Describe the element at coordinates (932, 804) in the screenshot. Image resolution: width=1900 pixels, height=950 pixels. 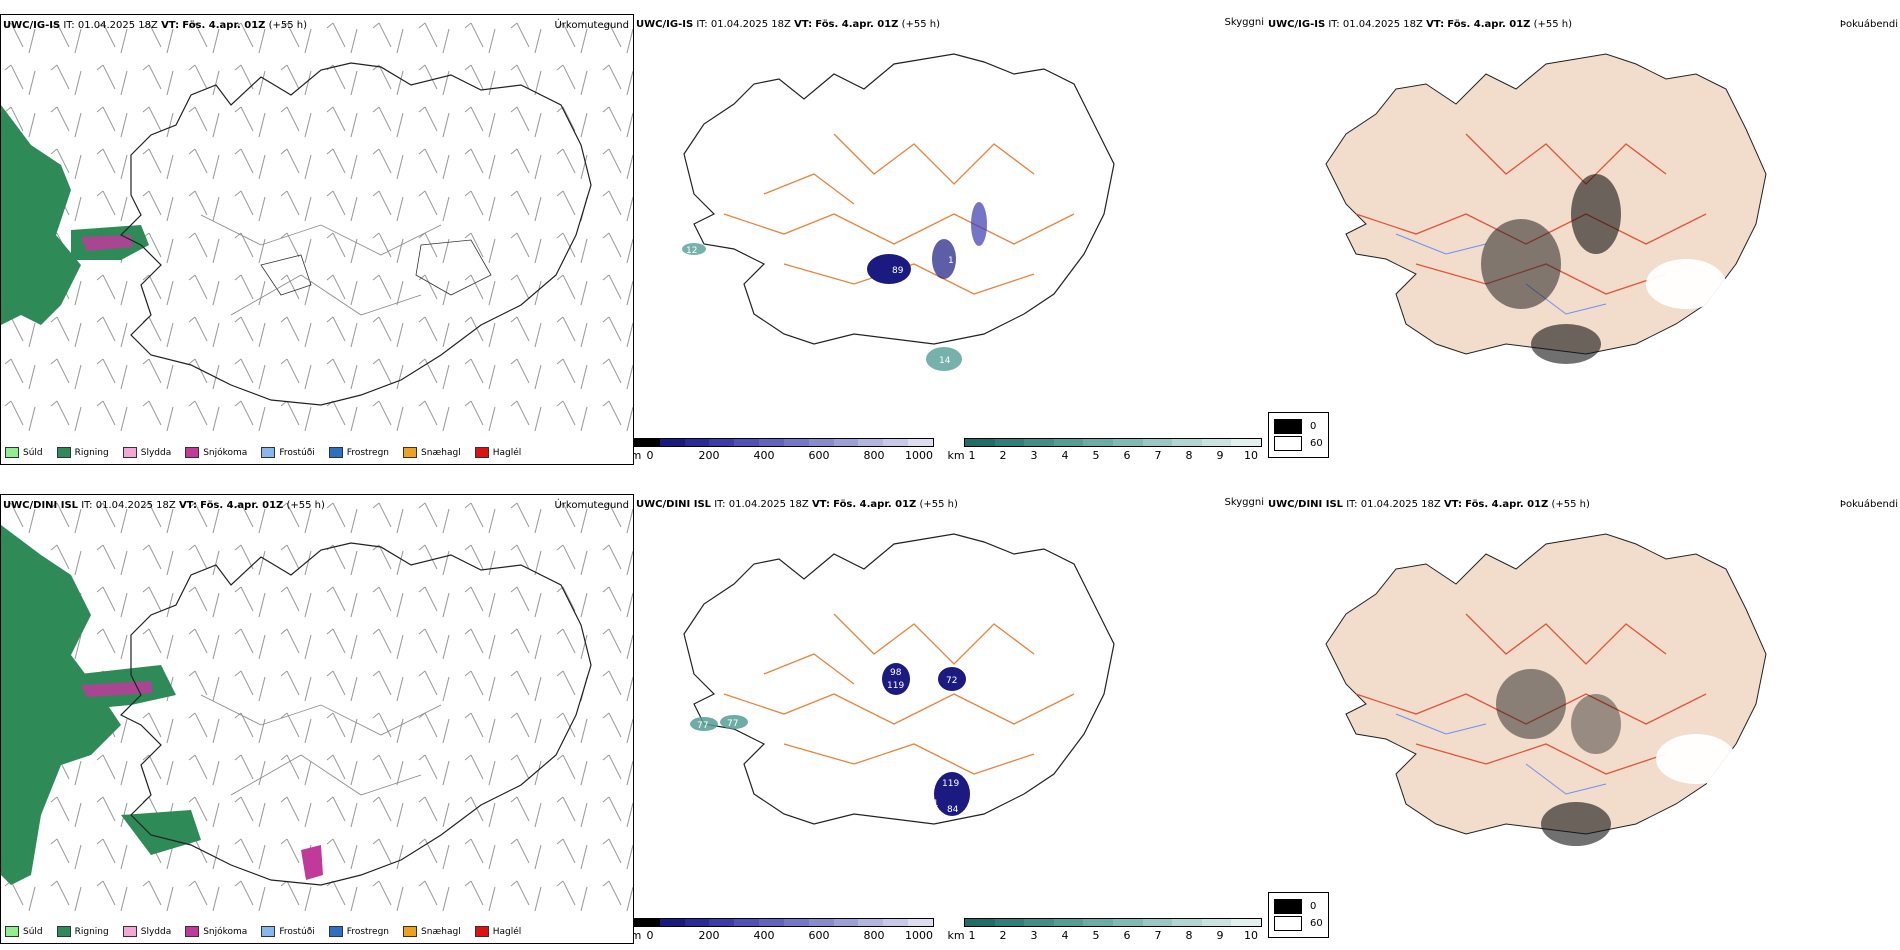
I see `vis-label: 11` at that location.